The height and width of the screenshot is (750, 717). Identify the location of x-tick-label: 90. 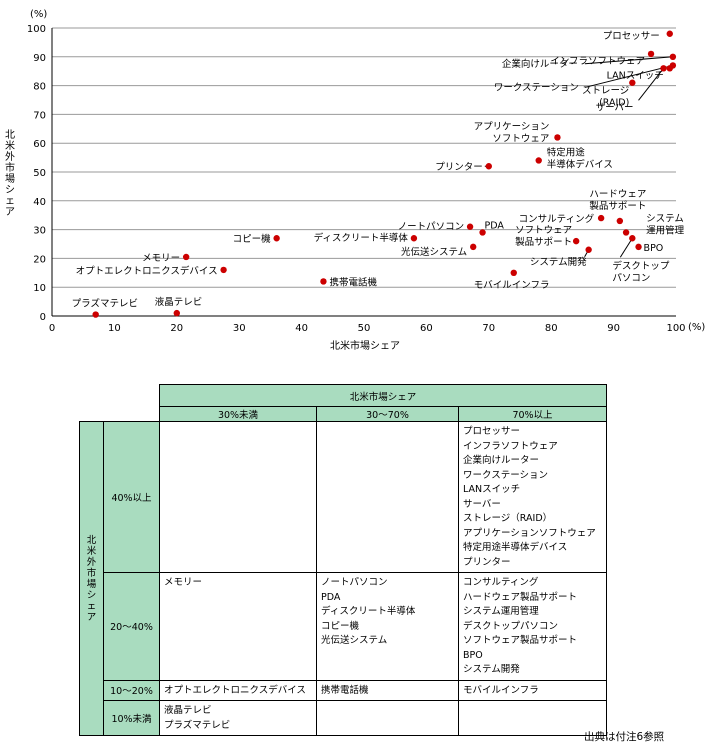
(613, 328).